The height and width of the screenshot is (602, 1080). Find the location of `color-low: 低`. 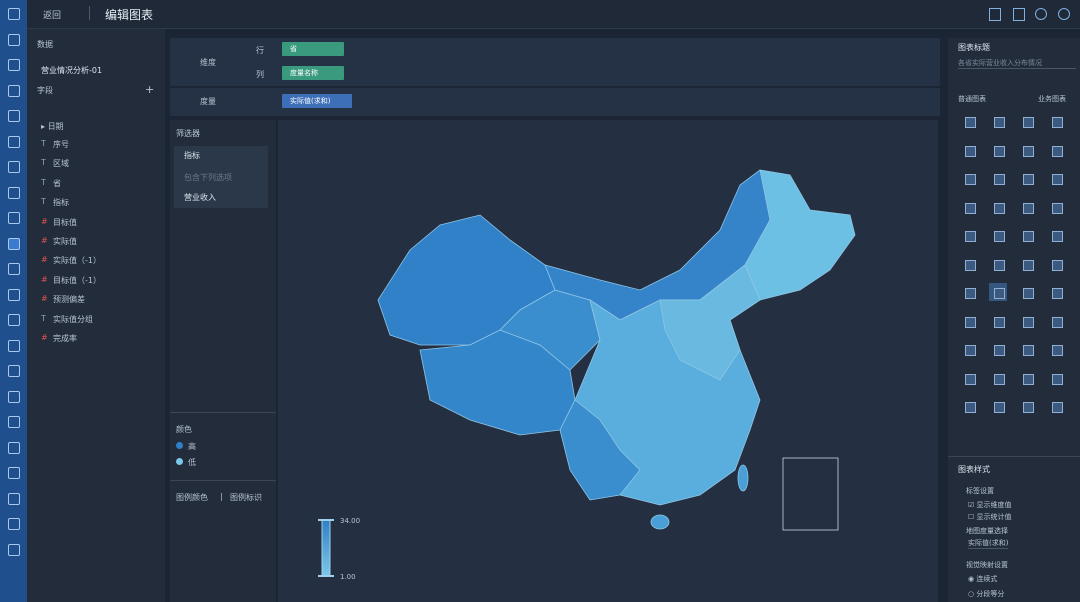

color-low: 低 is located at coordinates (192, 462).